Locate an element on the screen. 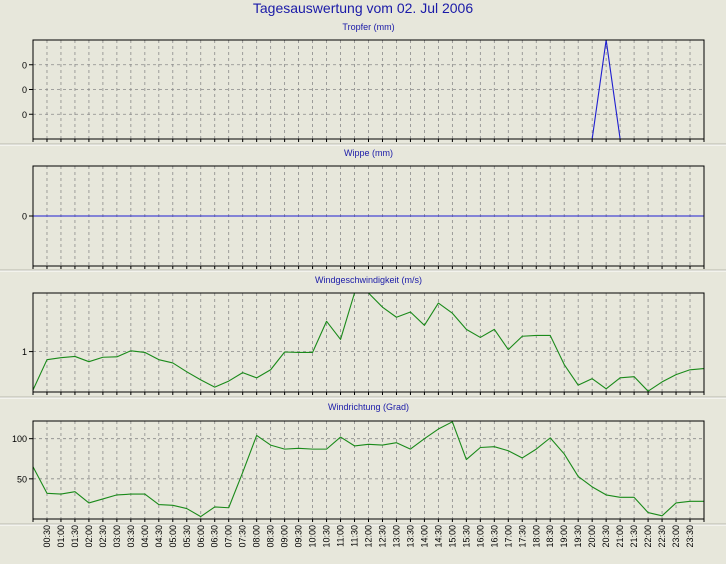 This screenshot has width=726, height=564. x-tick-label-15: 07:30 is located at coordinates (243, 536).